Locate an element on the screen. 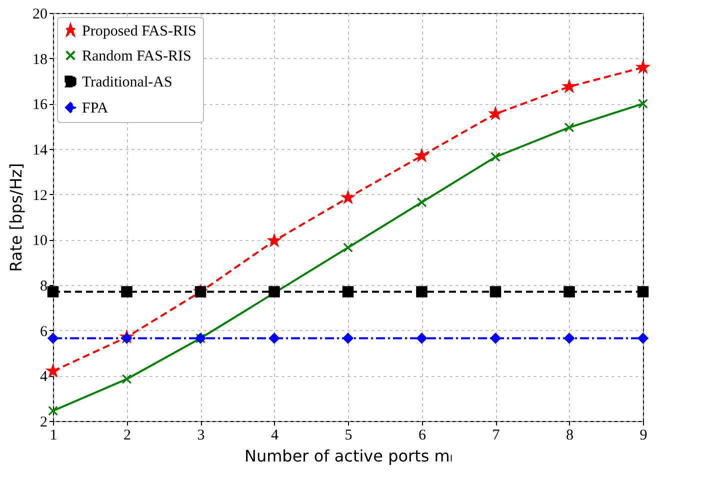 Image resolution: width=706 pixels, height=487 pixels. y-tick-label: 14 is located at coordinates (40, 150).